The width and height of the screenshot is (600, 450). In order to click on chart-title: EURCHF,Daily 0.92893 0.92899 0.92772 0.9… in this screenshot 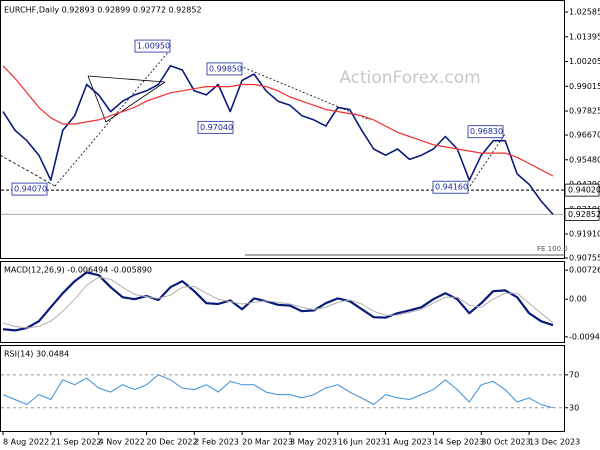, I will do `click(103, 10)`.